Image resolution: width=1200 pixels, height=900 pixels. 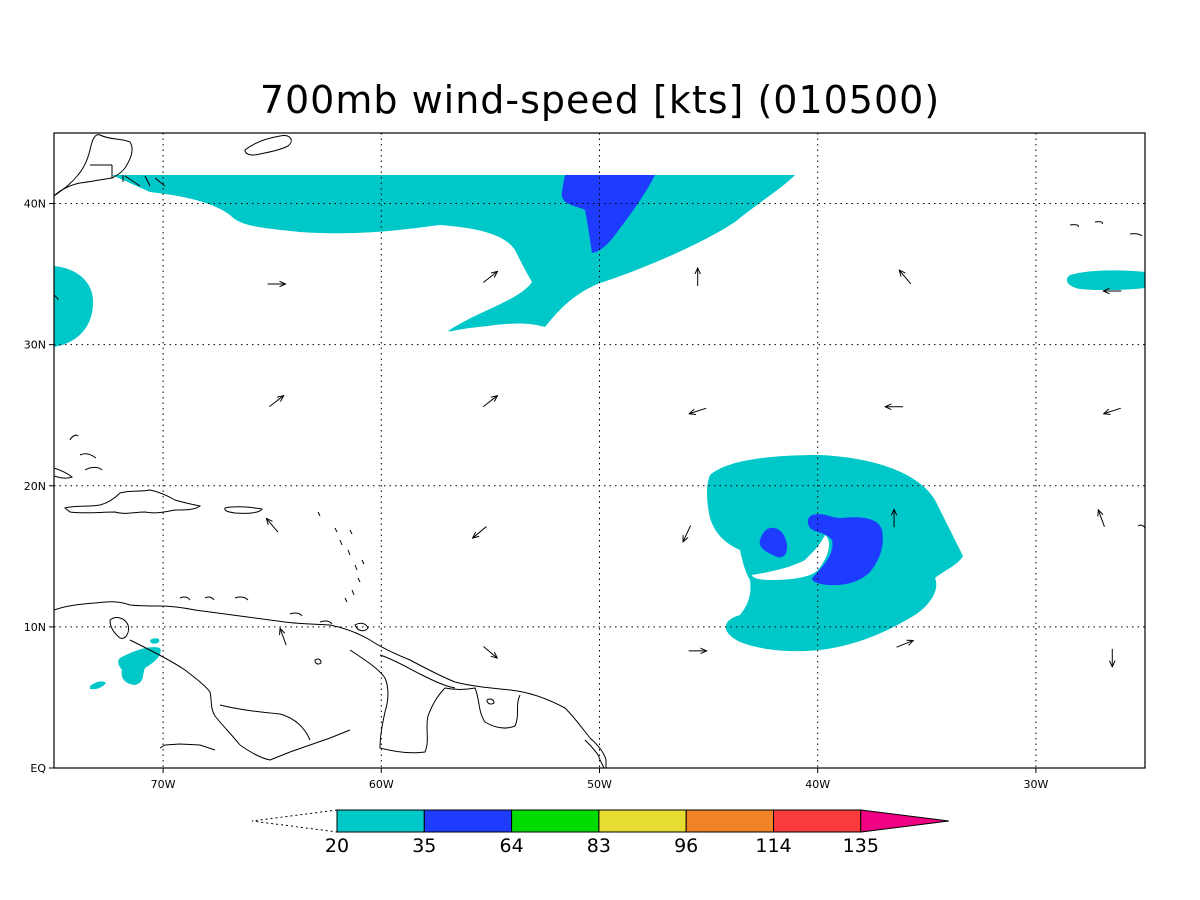 I want to click on colorbar-level-label: 96, so click(x=686, y=846).